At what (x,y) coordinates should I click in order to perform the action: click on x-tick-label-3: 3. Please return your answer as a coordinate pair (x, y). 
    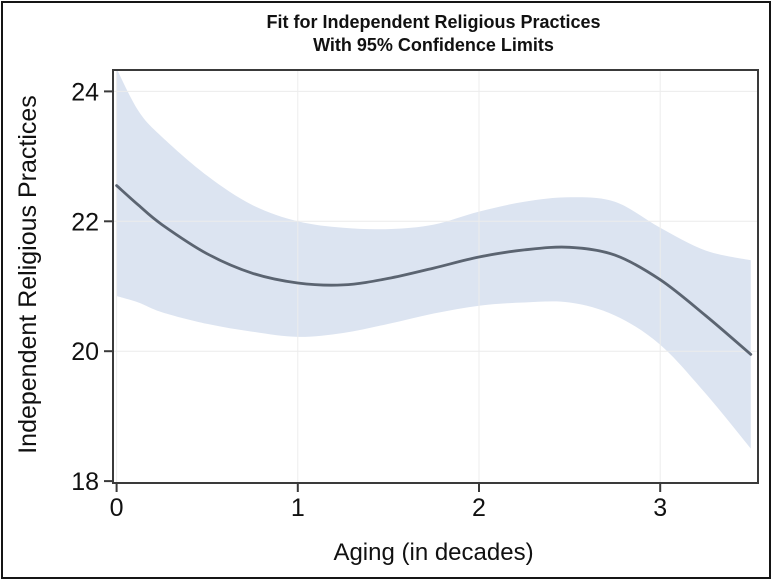
    Looking at the image, I should click on (660, 508).